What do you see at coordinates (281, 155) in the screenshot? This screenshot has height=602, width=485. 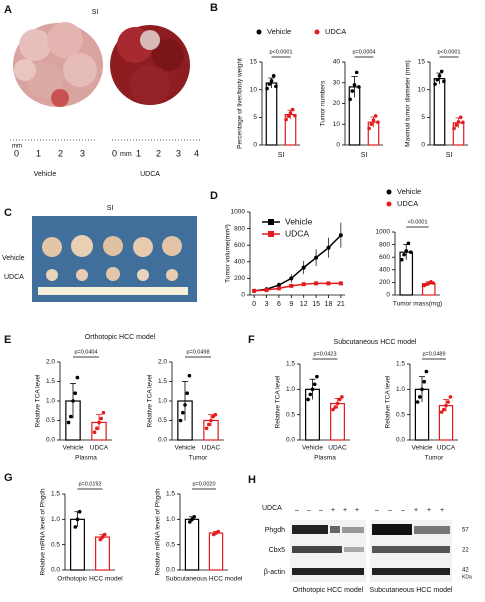 I see `x-tick-label: SI` at bounding box center [281, 155].